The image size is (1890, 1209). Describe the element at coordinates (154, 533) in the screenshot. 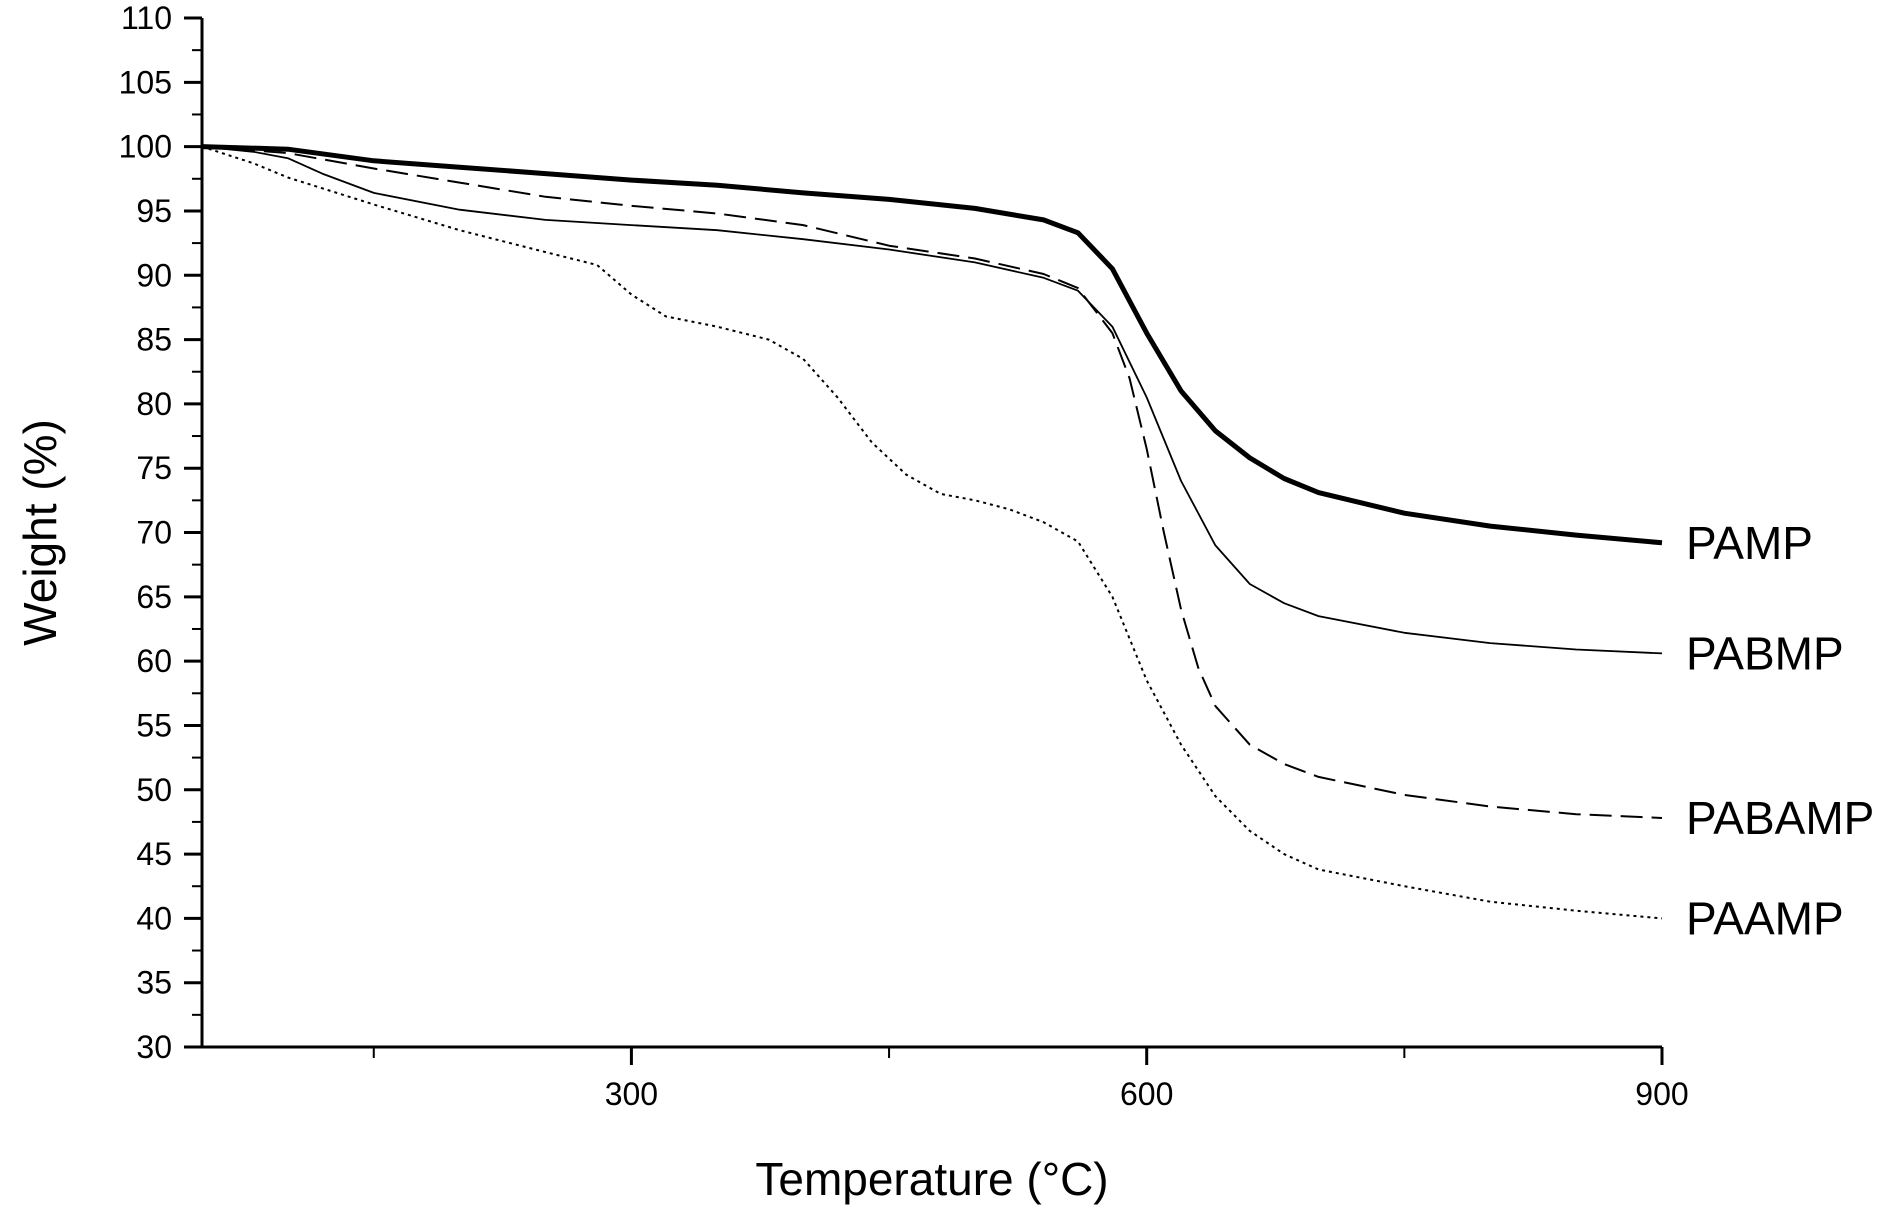

I see `y-tick-label: 70` at that location.